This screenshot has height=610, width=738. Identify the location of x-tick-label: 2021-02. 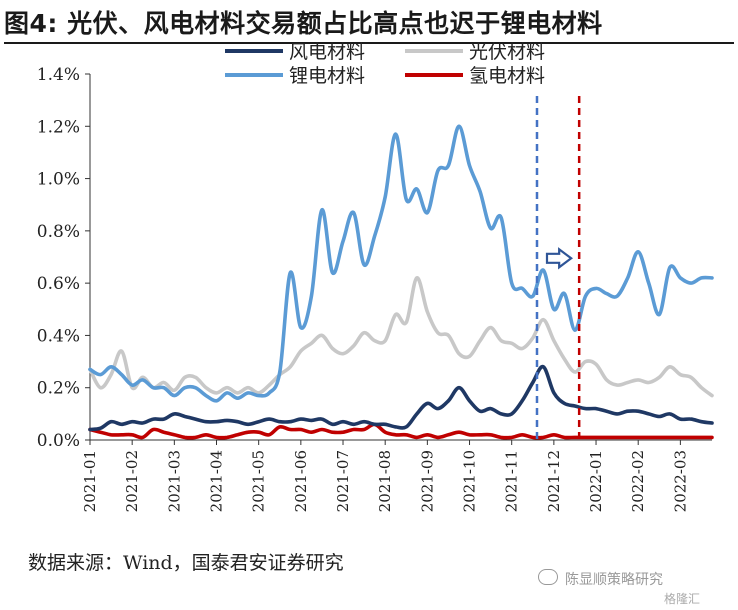
(132, 481).